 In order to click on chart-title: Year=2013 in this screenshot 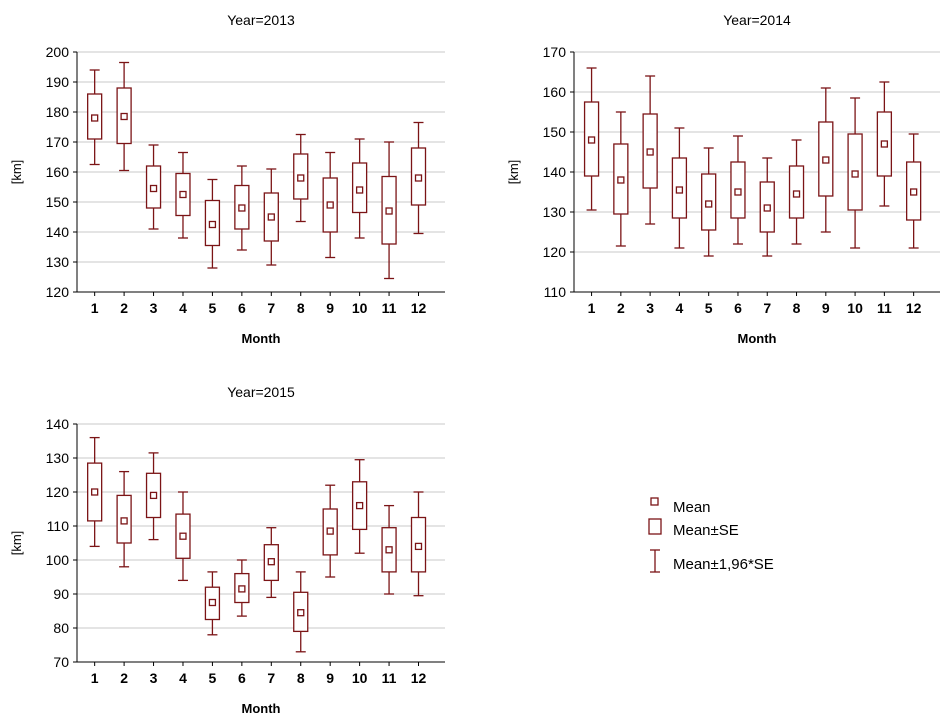, I will do `click(261, 20)`.